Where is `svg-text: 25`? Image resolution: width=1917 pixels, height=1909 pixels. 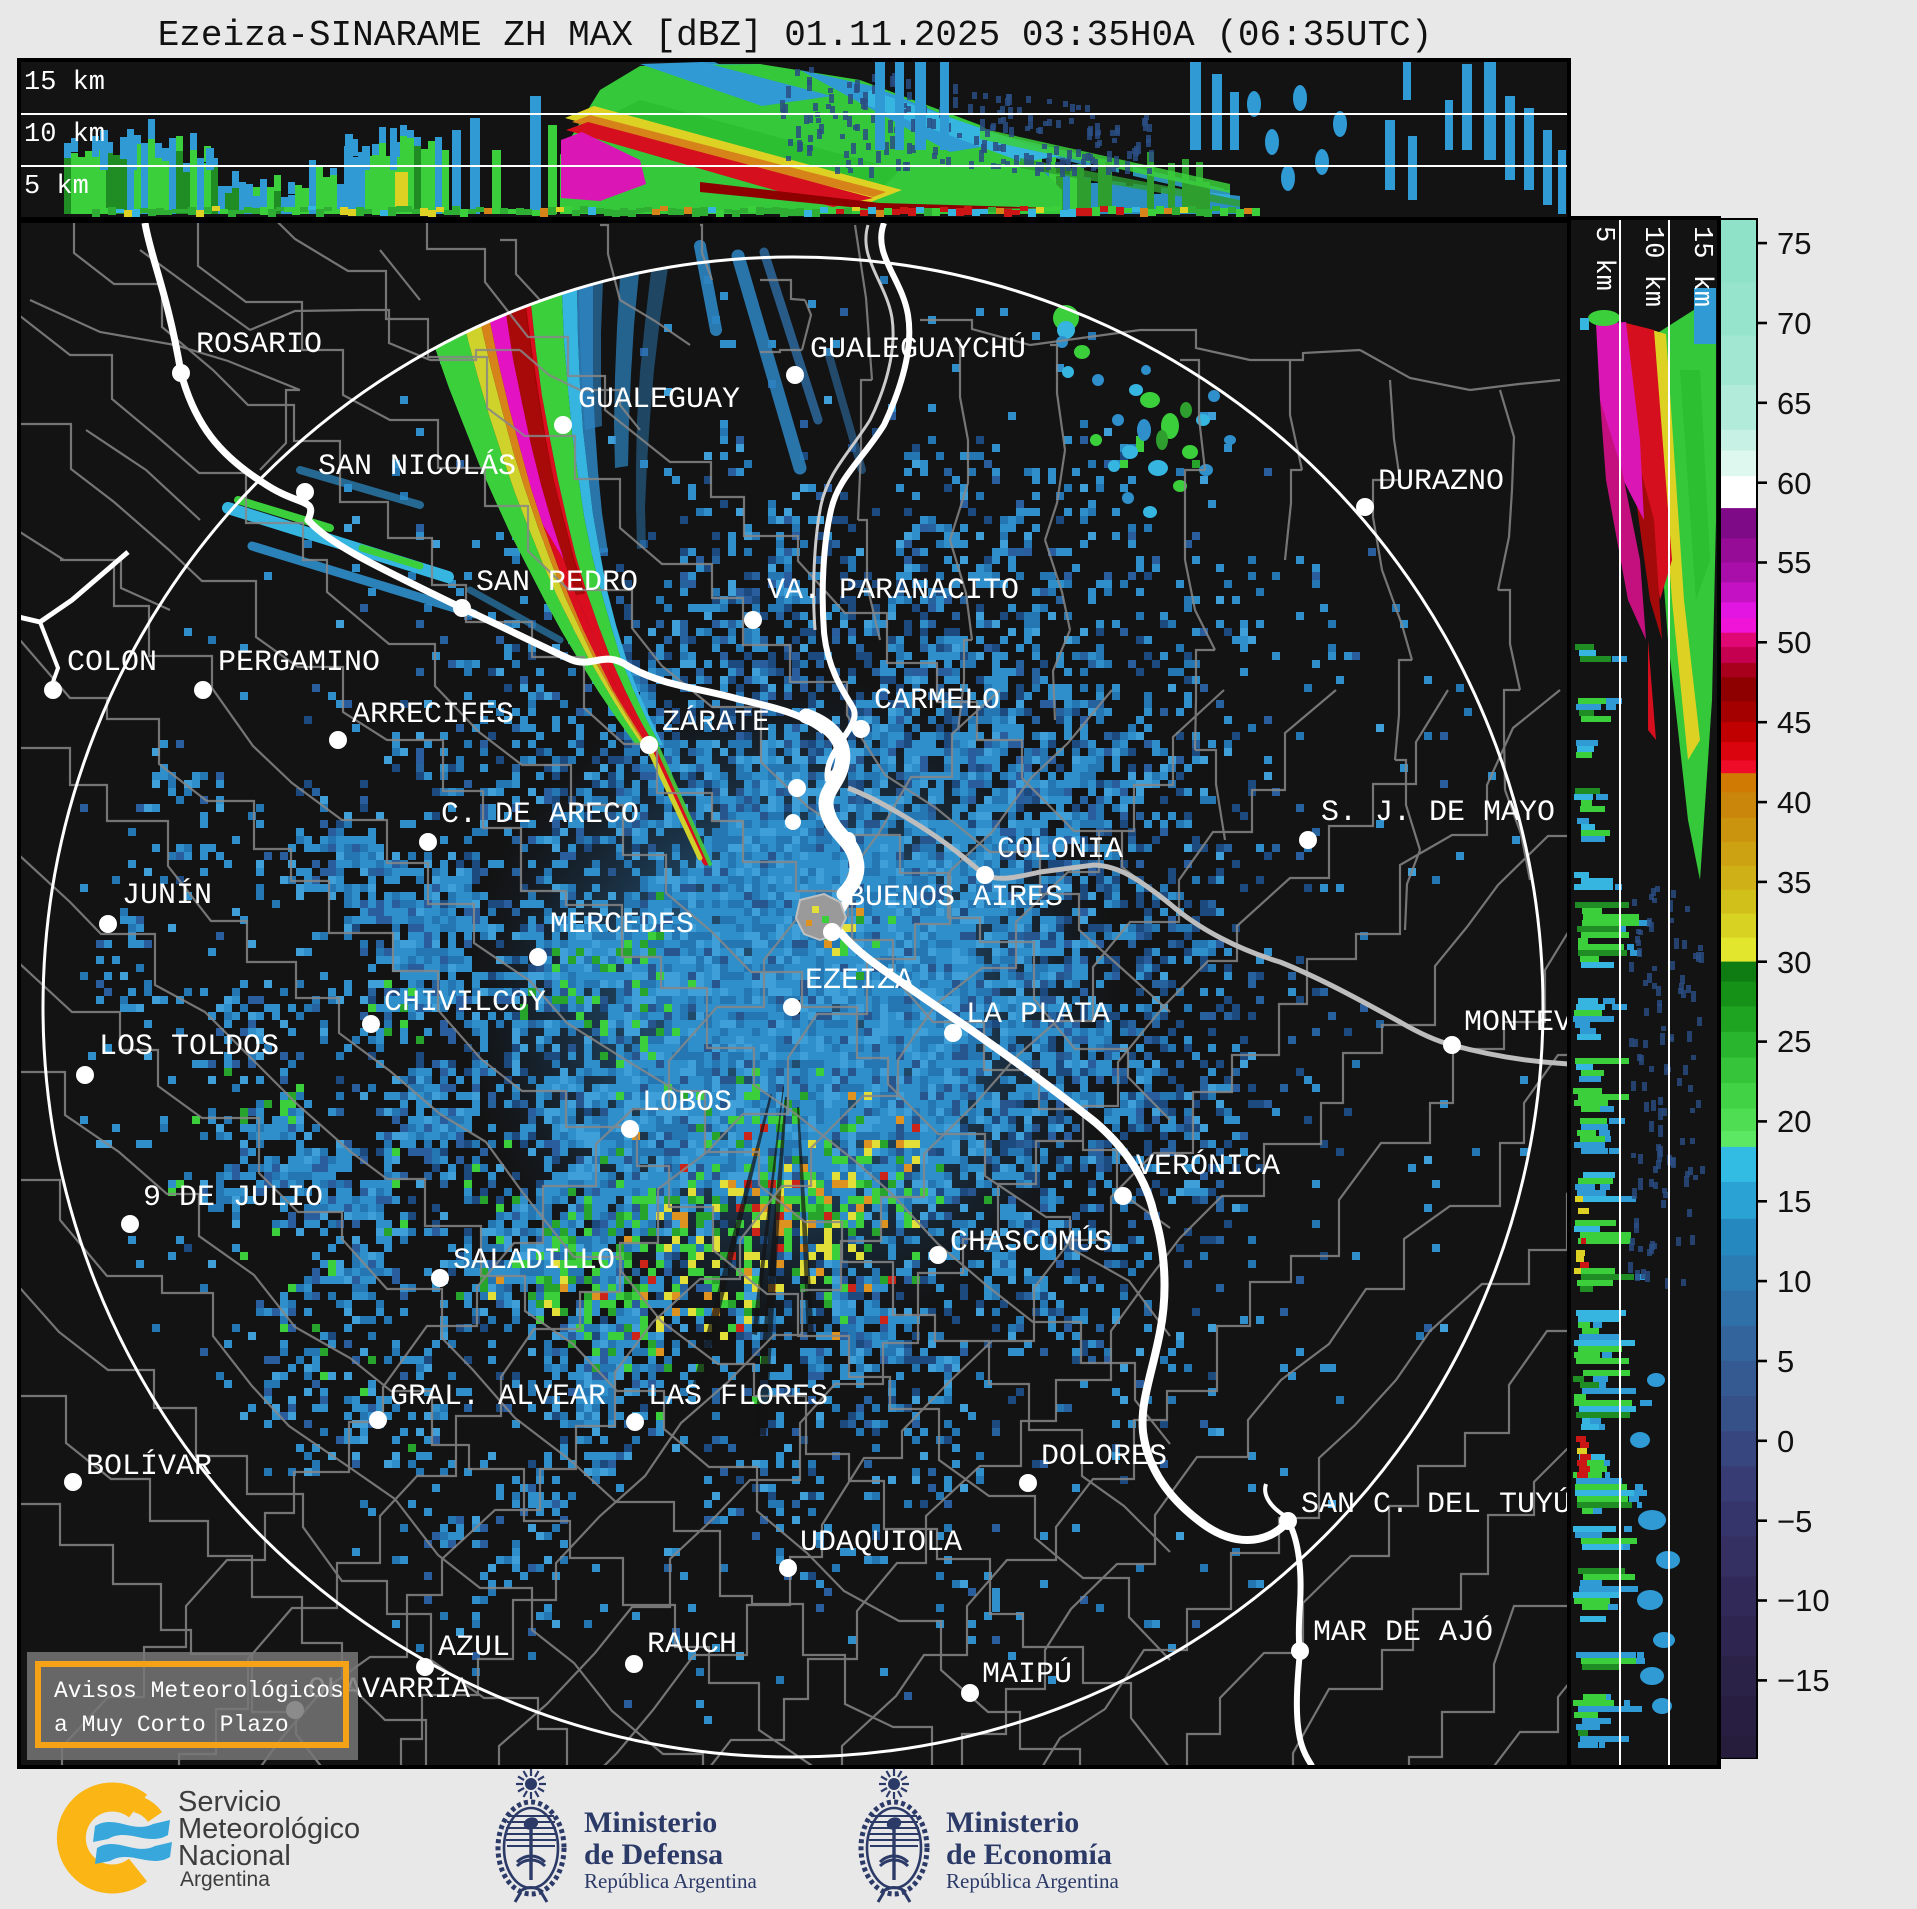
svg-text: 25 is located at coordinates (1794, 1041).